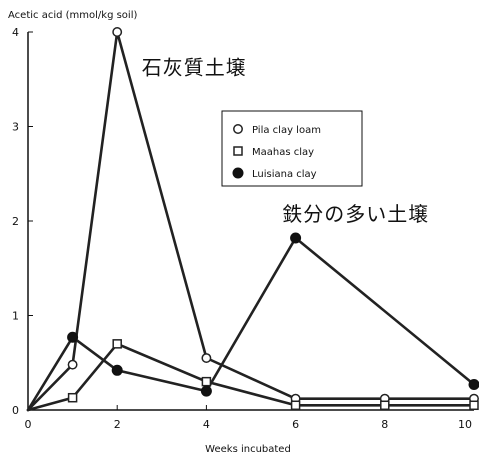 The height and width of the screenshot is (461, 479). Describe the element at coordinates (238, 151) in the screenshot. I see `legend-marker-maahas-clay` at that location.